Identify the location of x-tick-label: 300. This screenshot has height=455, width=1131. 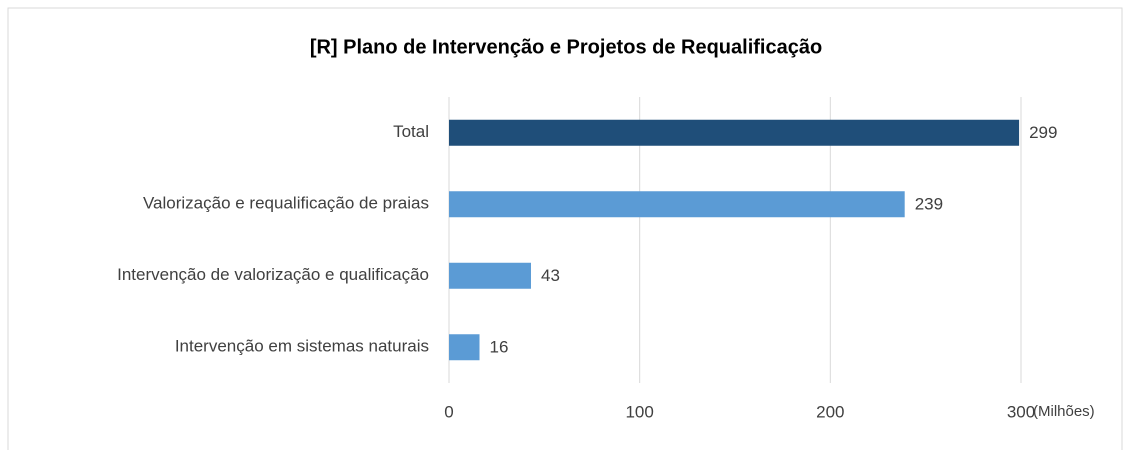
(1021, 411).